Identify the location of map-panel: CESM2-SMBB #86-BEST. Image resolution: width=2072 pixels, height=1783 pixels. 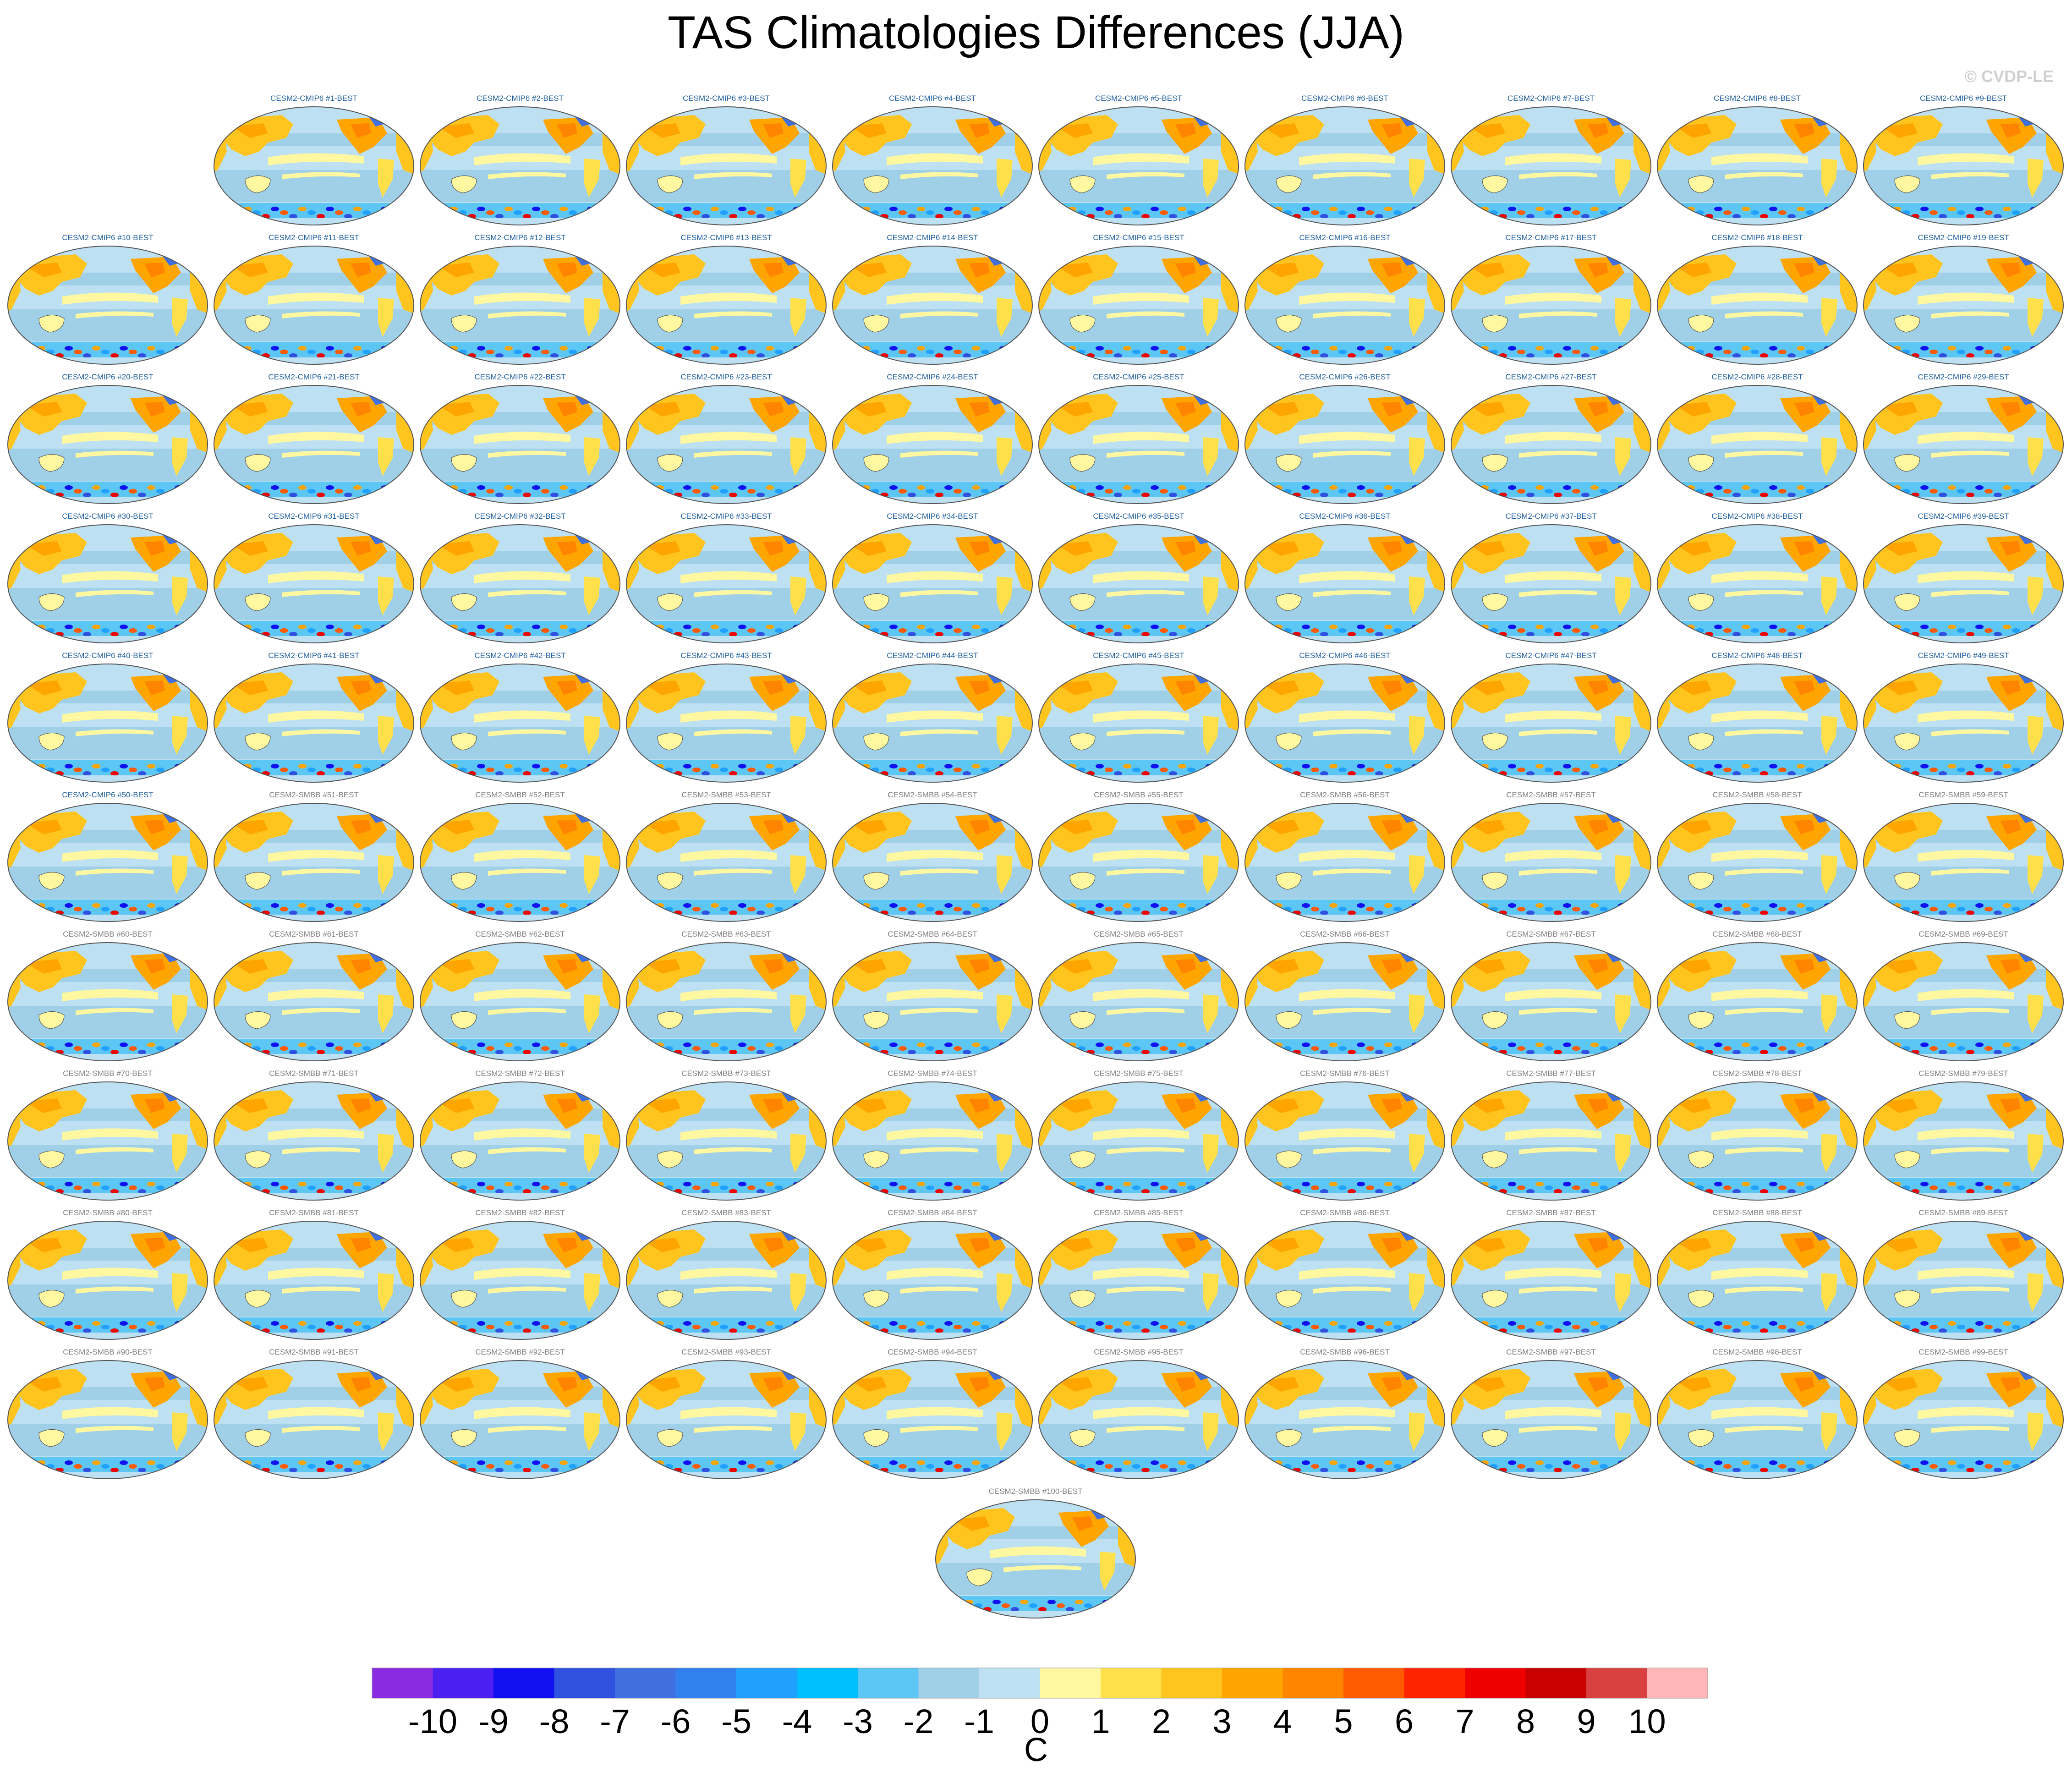
(1345, 1274).